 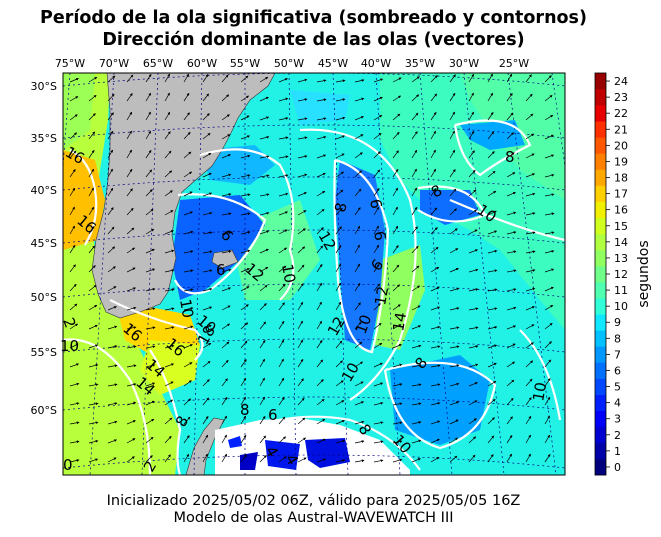 I want to click on colorbar-tick-label: 12, so click(x=621, y=274).